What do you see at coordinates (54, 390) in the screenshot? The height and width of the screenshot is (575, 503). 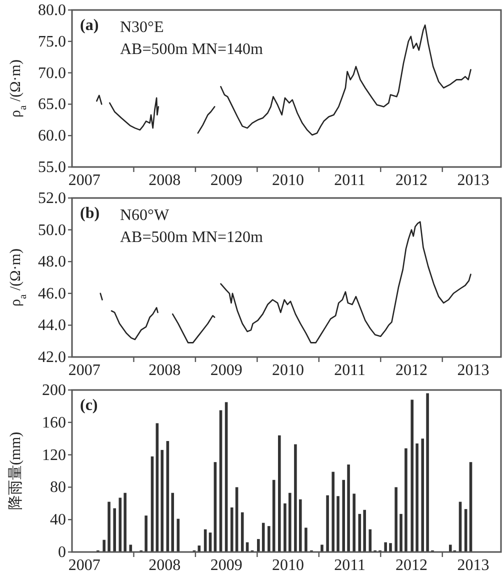 I see `y-tick-label: 200` at bounding box center [54, 390].